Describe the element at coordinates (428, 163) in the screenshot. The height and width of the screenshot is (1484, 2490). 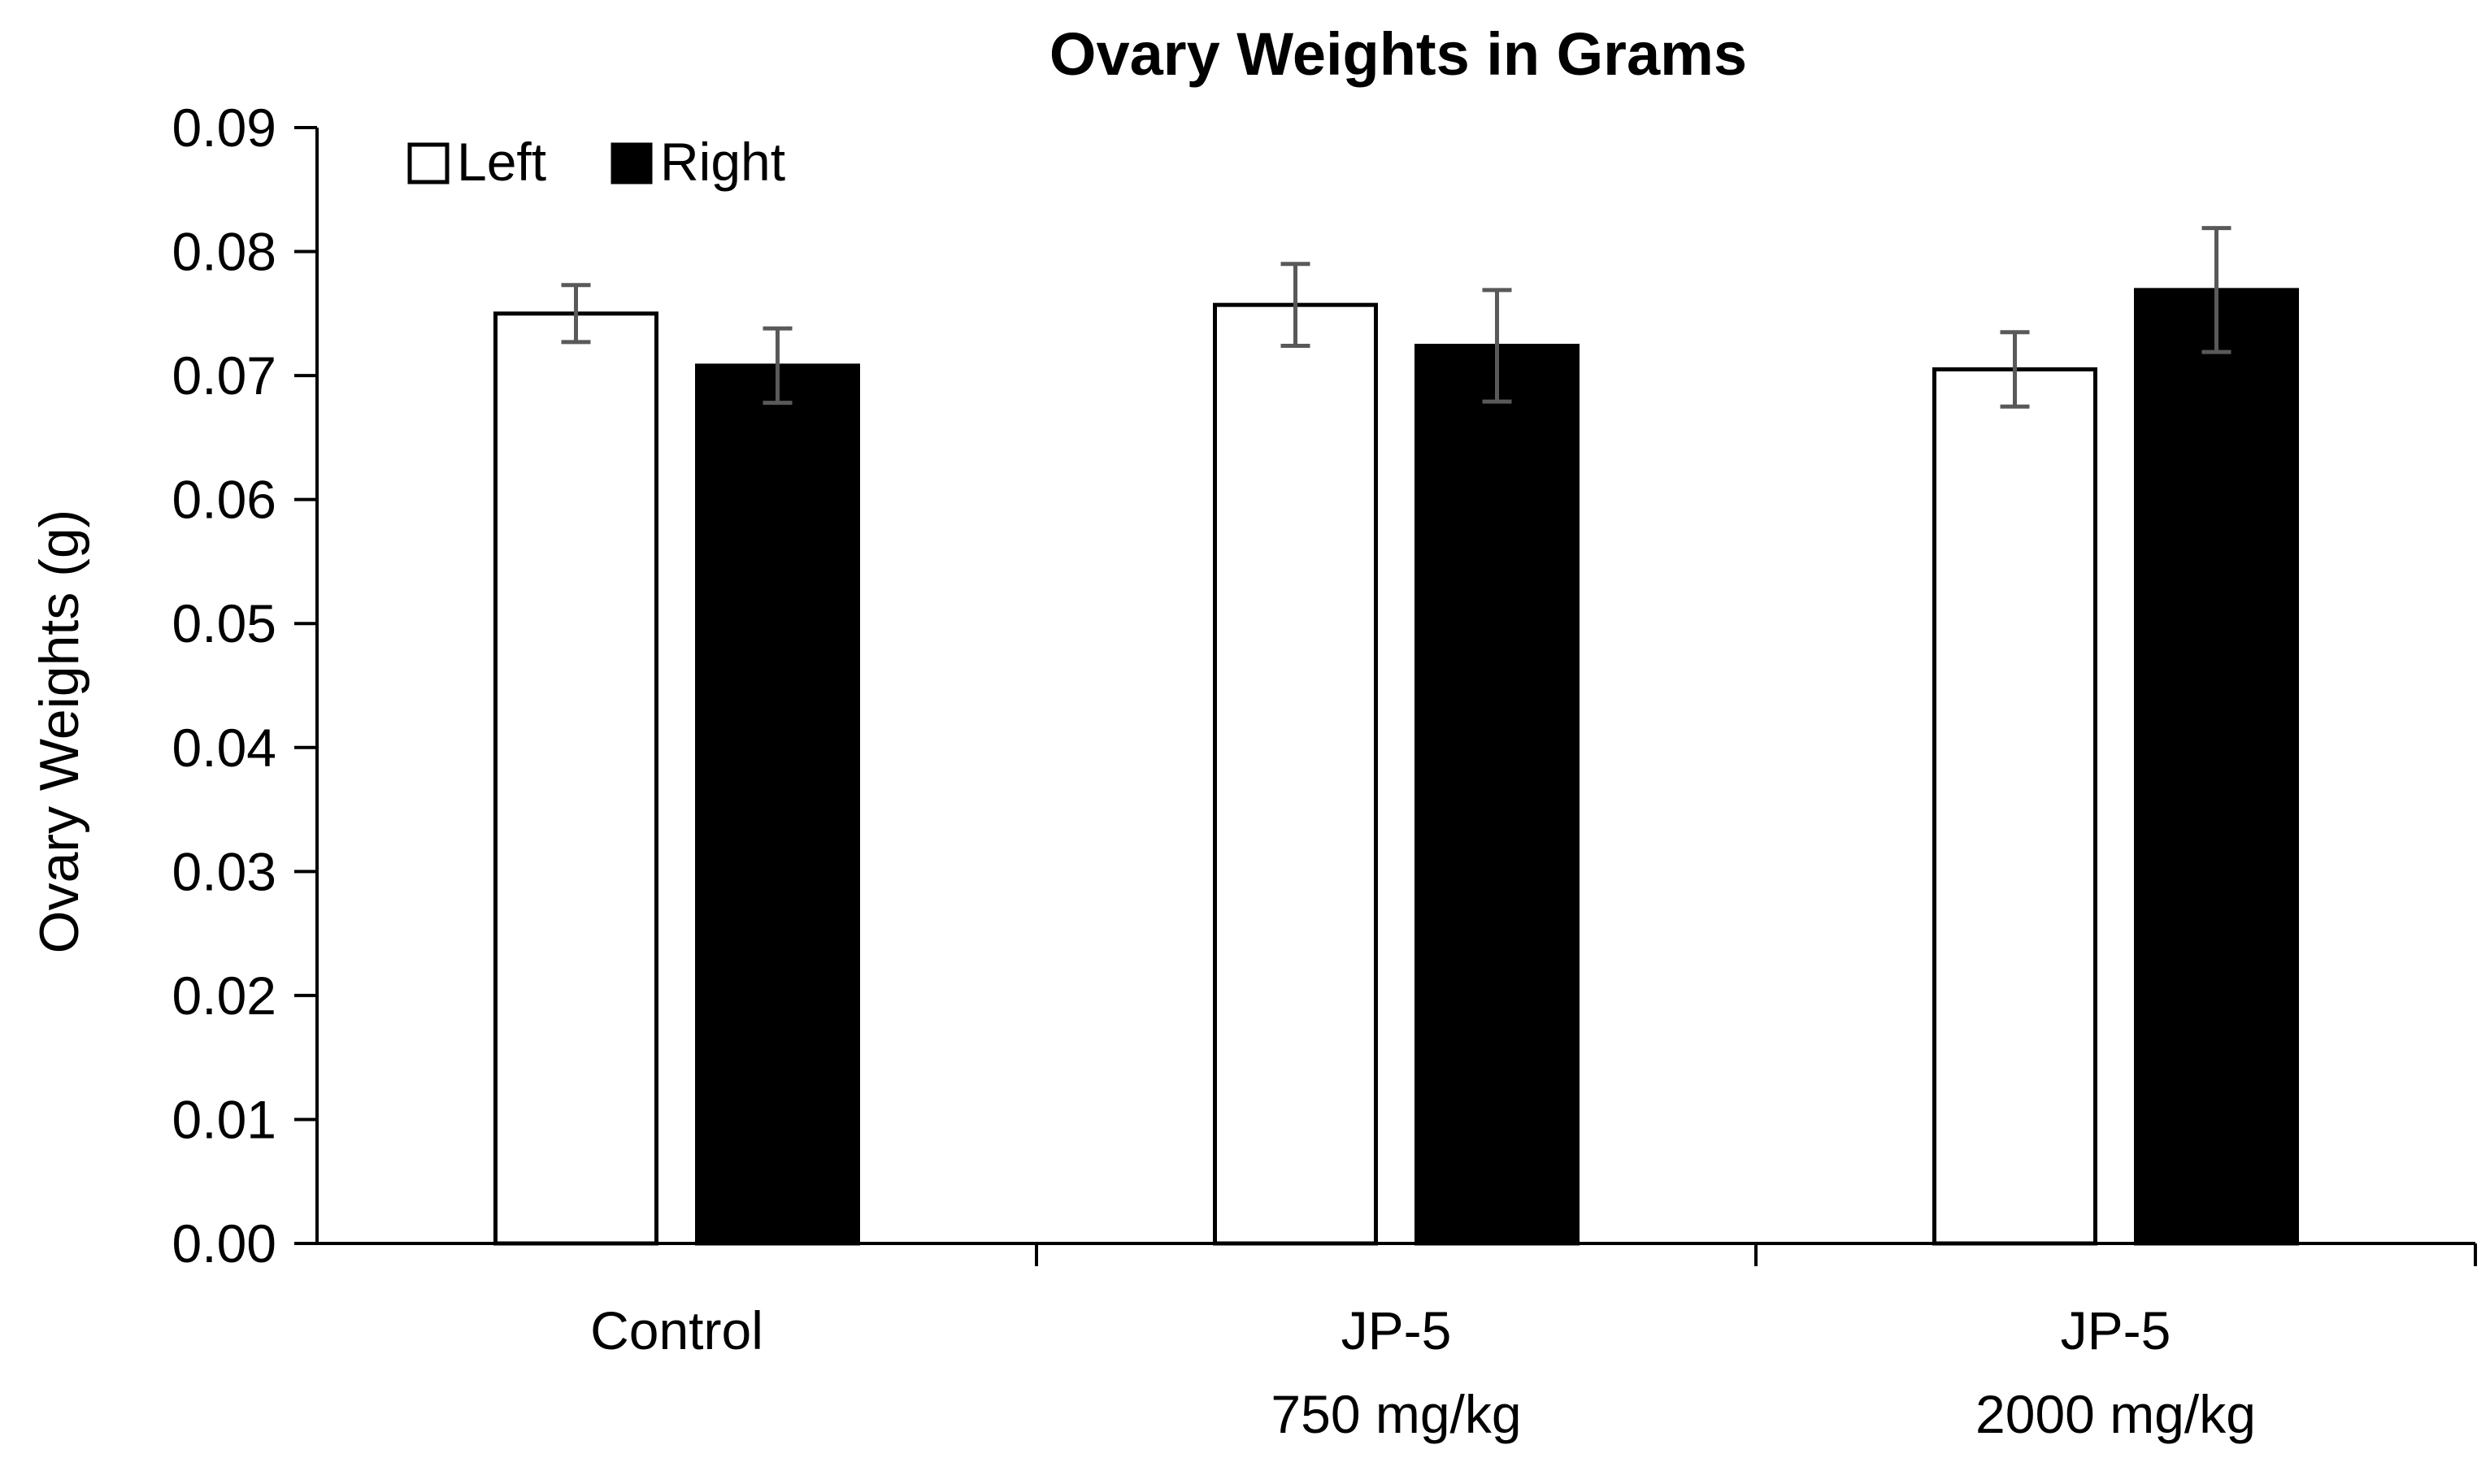
I see `legend-swatch-left` at that location.